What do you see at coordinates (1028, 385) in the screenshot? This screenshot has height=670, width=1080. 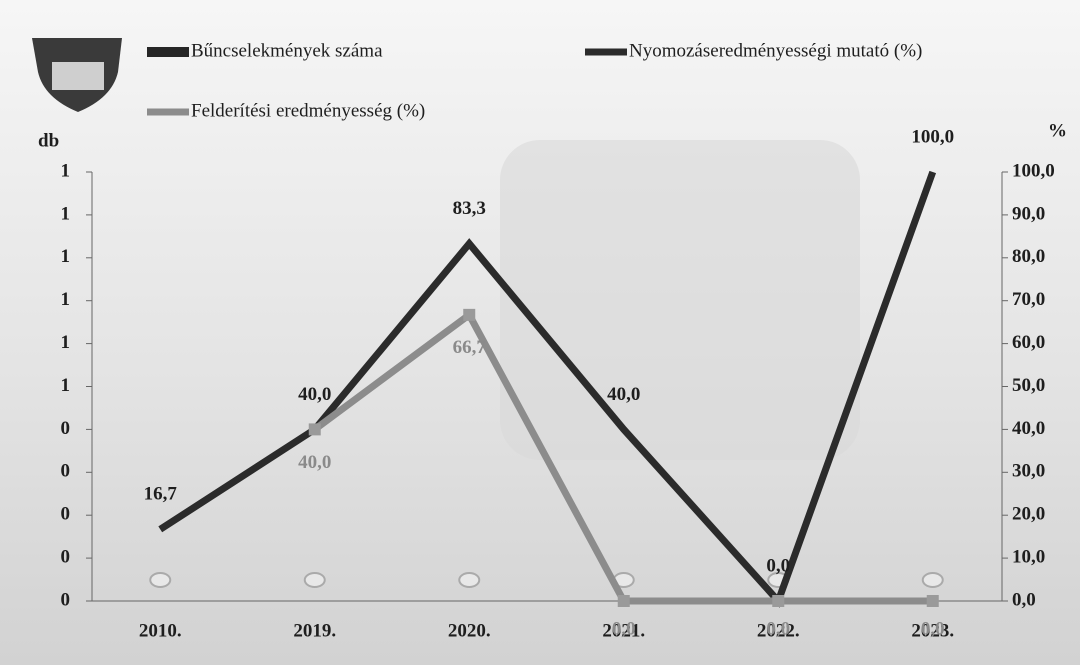 I see `y2-tick-label: 50,0` at bounding box center [1028, 385].